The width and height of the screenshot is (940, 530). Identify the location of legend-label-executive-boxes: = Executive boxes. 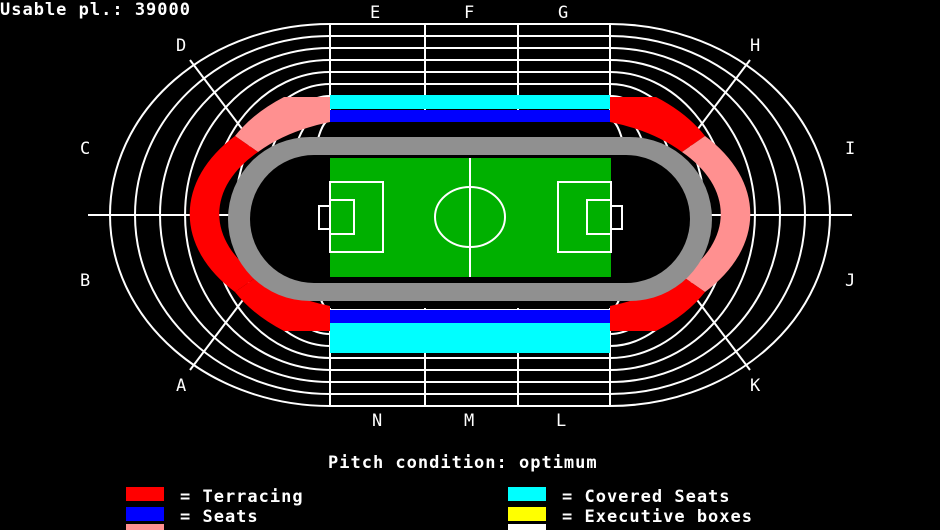
(657, 517).